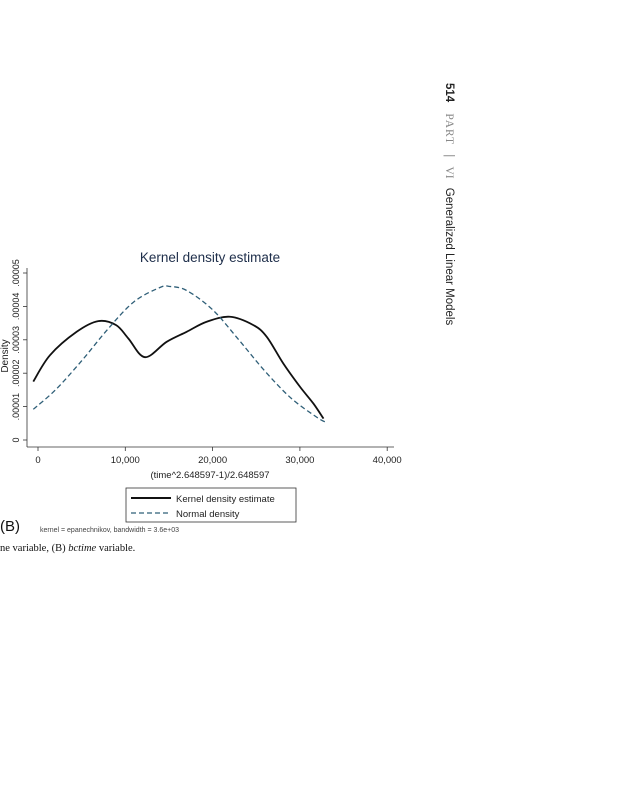 The height and width of the screenshot is (800, 625). I want to click on y-tick-label: .00005, so click(16, 273).